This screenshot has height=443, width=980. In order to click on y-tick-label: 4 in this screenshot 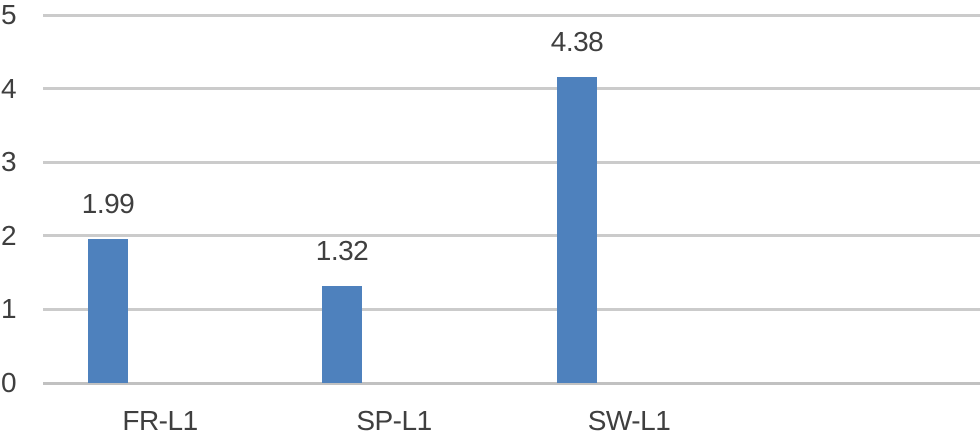, I will do `click(9, 88)`.